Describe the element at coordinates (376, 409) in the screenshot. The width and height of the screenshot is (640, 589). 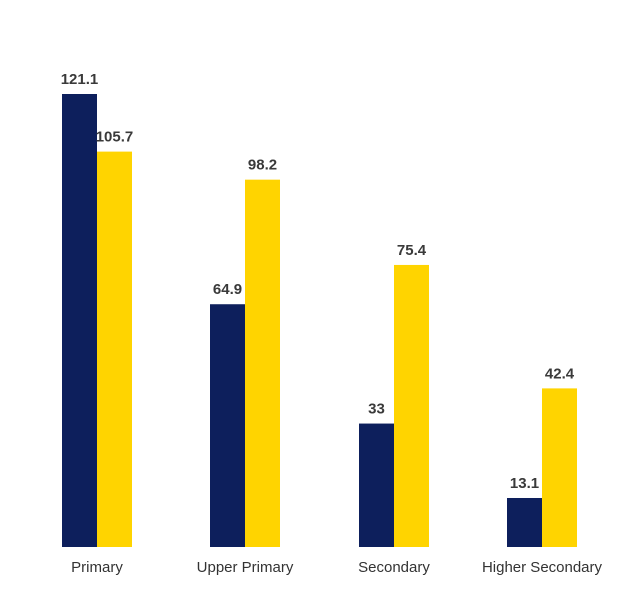
I see `value-label: 33` at that location.